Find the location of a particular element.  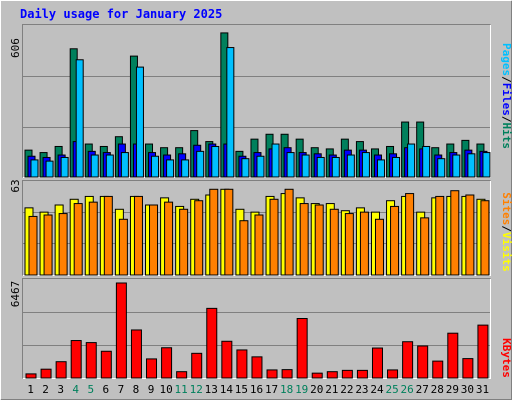

day-label-27: 27 is located at coordinates (422, 389).